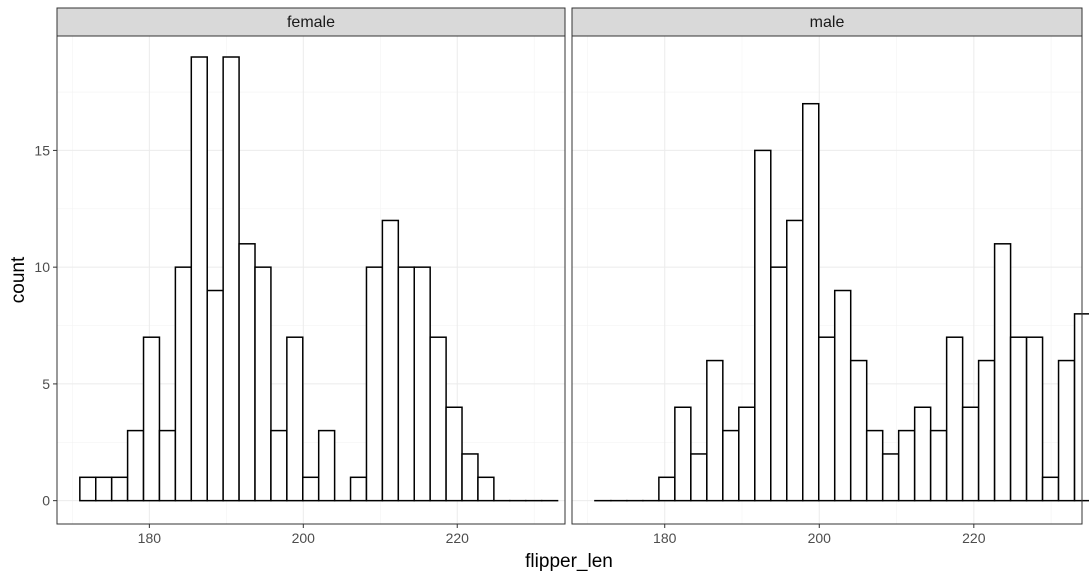 The height and width of the screenshot is (580, 1089). I want to click on x-axis-male: 180 200 220, so click(819, 535).